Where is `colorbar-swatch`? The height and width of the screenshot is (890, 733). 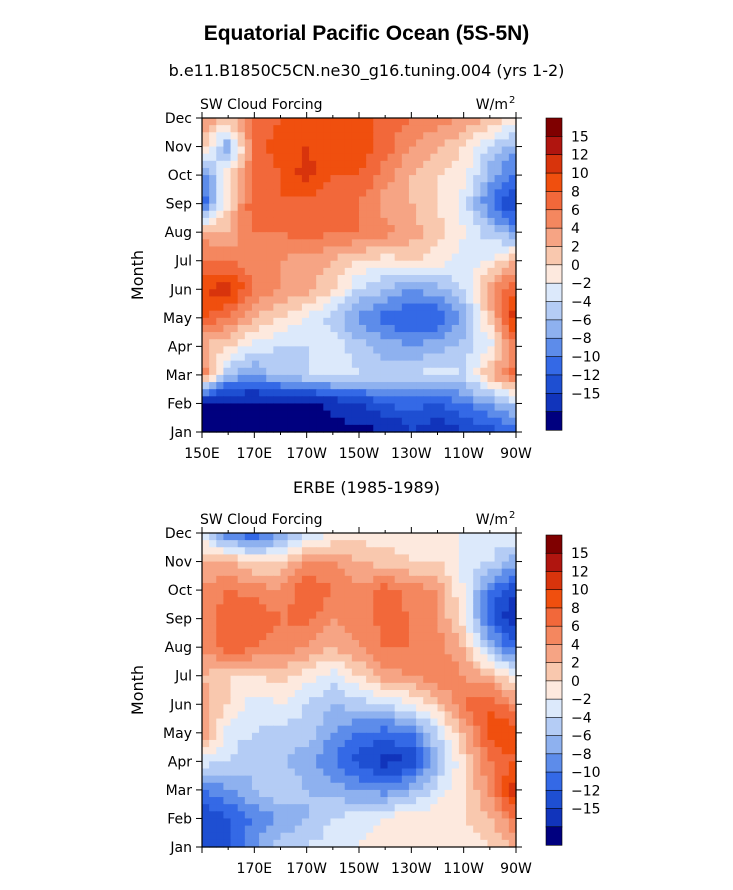
colorbar-swatch is located at coordinates (554, 617).